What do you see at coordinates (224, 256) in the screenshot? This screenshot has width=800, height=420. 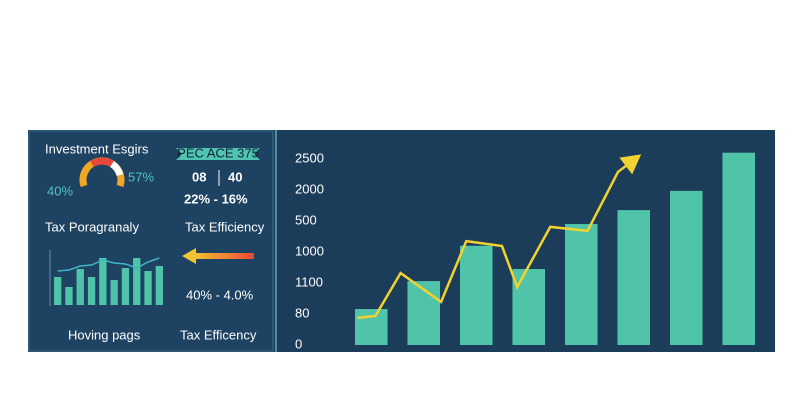 I see `arrow-shaft` at bounding box center [224, 256].